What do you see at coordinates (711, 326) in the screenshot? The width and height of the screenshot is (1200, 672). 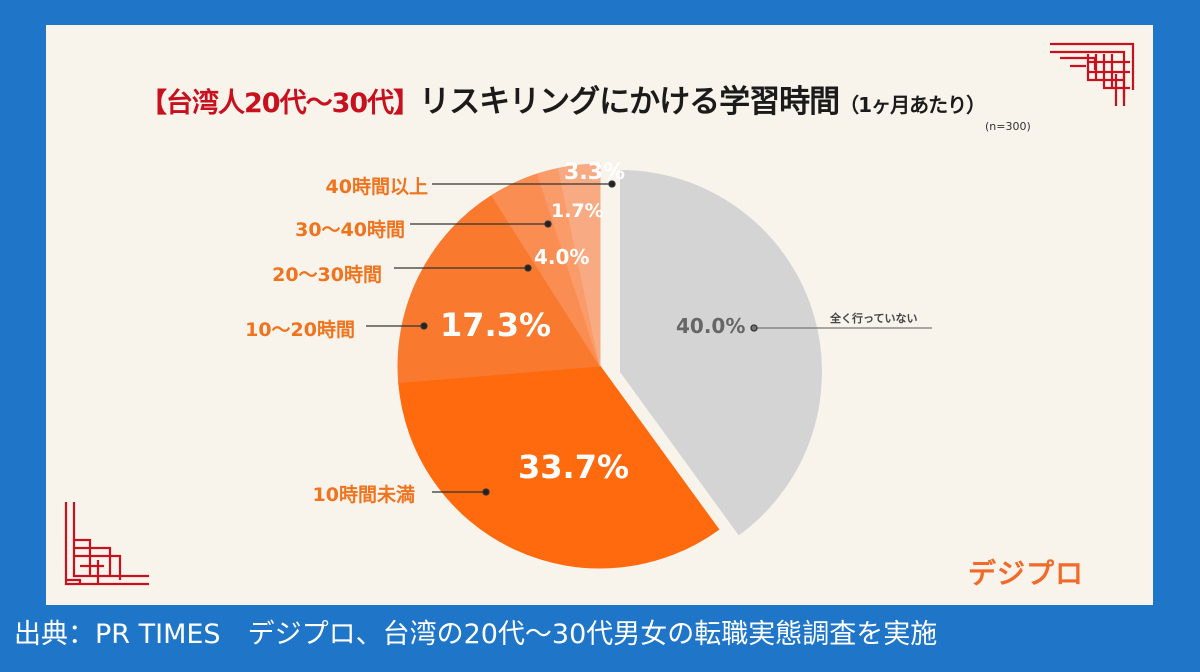 I see `pct-none: 40.0%` at bounding box center [711, 326].